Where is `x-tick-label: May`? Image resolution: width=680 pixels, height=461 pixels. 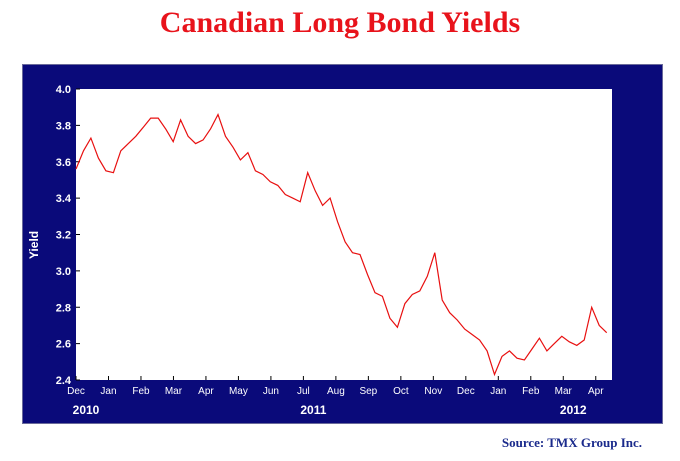
x-tick-label: May is located at coordinates (238, 391).